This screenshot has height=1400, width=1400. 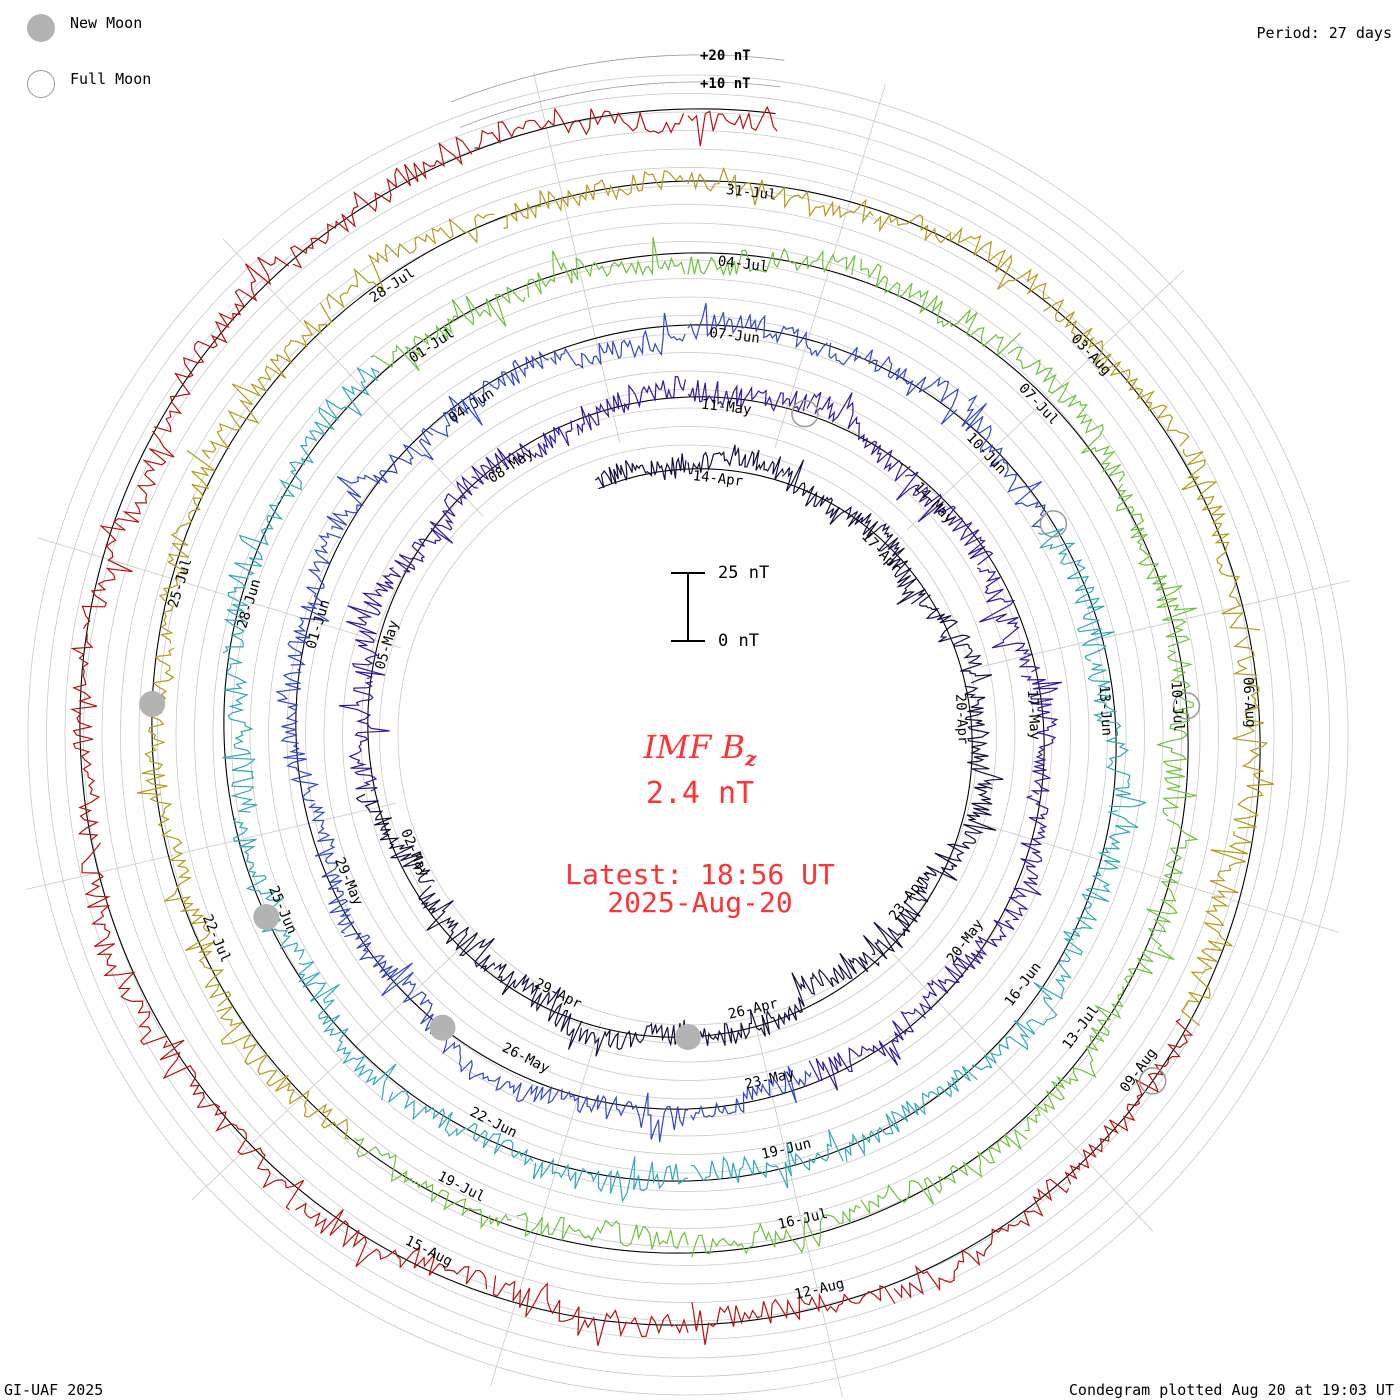 I want to click on legend-full-moon-label: Full Moon, so click(x=111, y=79).